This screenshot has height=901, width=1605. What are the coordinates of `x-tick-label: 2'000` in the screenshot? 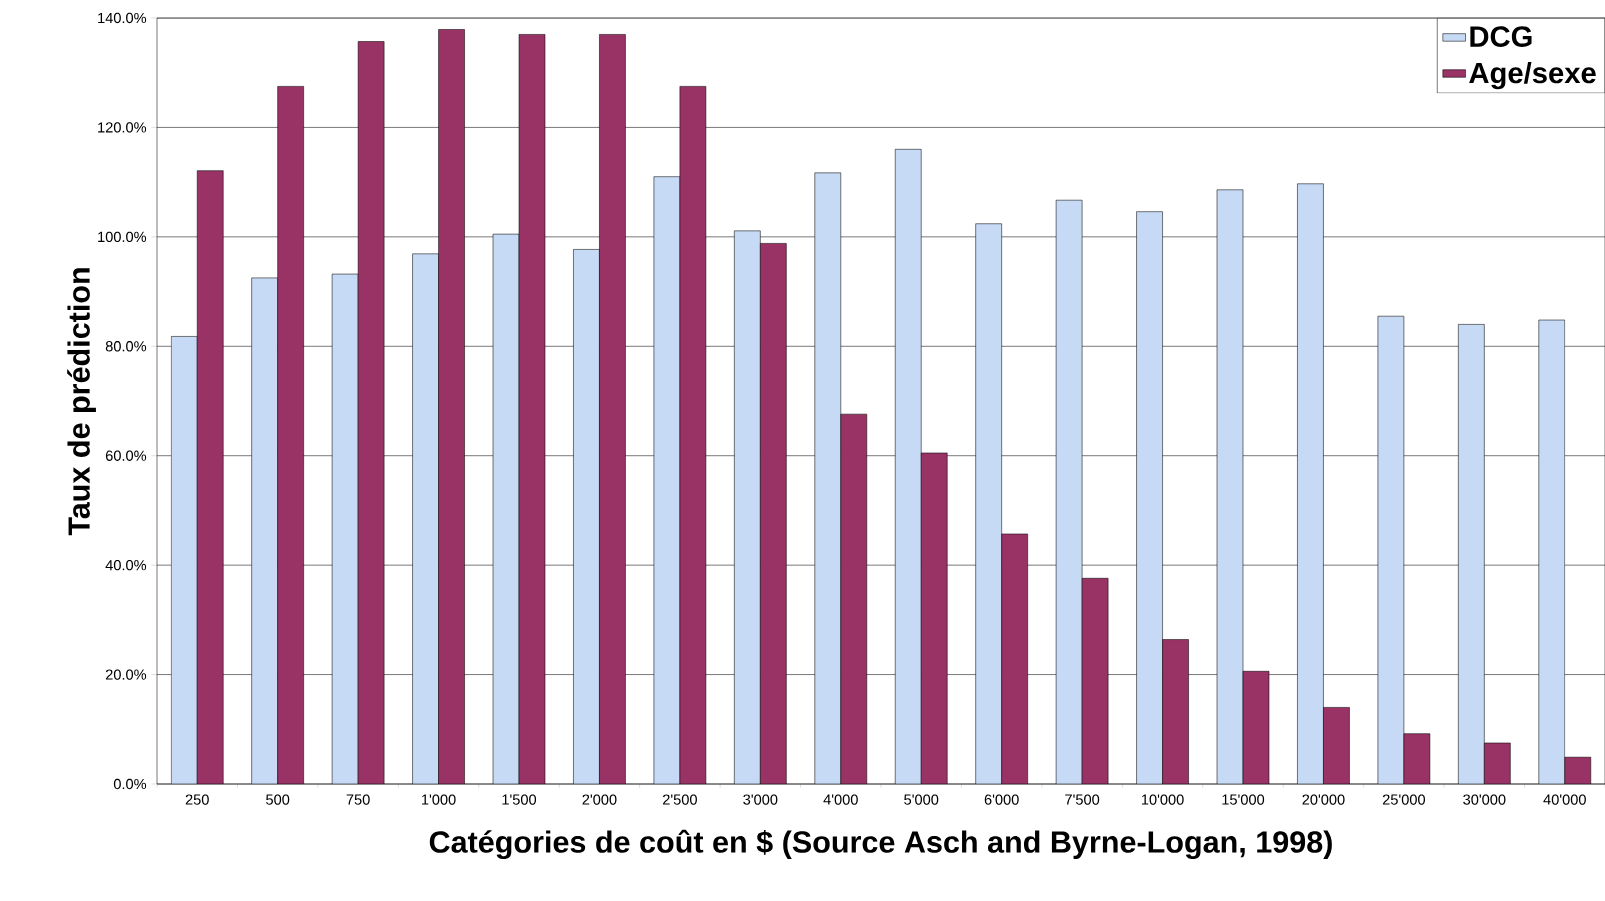 It's located at (599, 799).